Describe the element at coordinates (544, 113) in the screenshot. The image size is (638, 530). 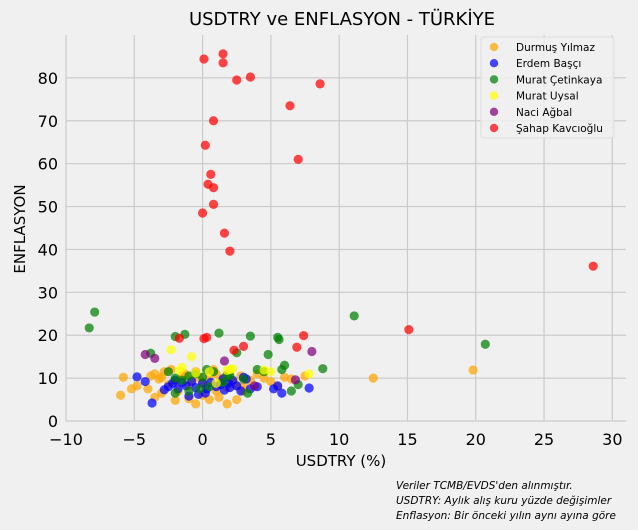
I see `legend-entry: Naci Ağbal` at that location.